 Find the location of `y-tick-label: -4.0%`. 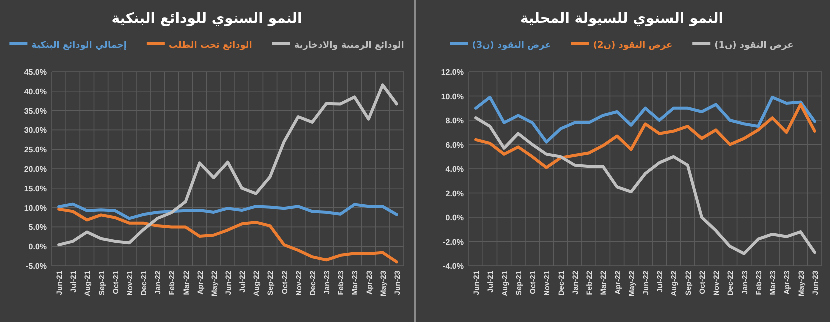

y-tick-label: -4.0% is located at coordinates (453, 266).